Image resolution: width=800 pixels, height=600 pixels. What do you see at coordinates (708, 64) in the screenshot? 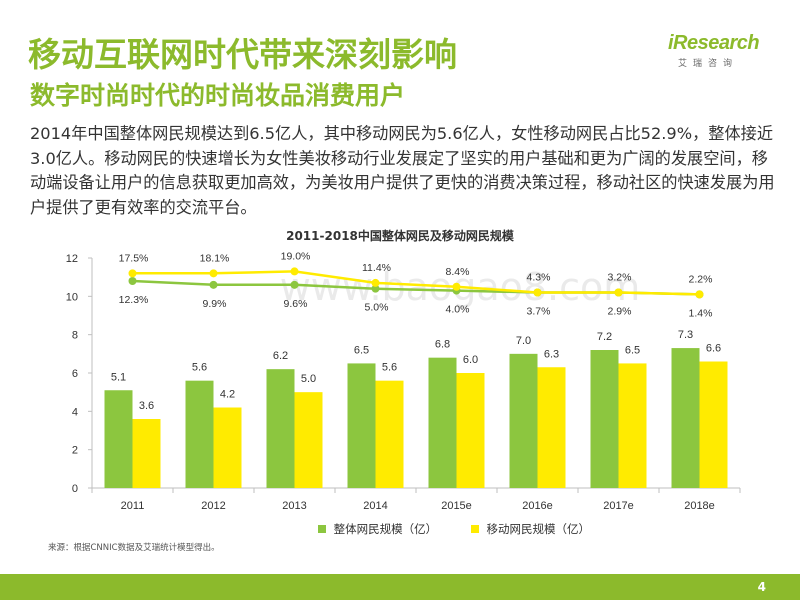
I see `logo-chinese-name: 艾瑞咨询` at bounding box center [708, 64].